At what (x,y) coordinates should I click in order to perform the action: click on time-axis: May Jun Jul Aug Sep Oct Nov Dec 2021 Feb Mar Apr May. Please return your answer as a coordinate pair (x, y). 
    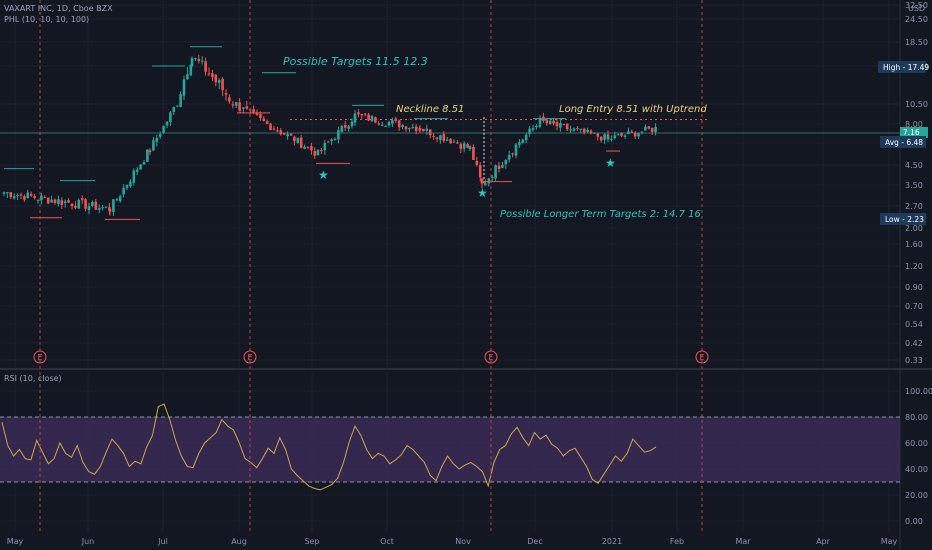
    Looking at the image, I should click on (452, 541).